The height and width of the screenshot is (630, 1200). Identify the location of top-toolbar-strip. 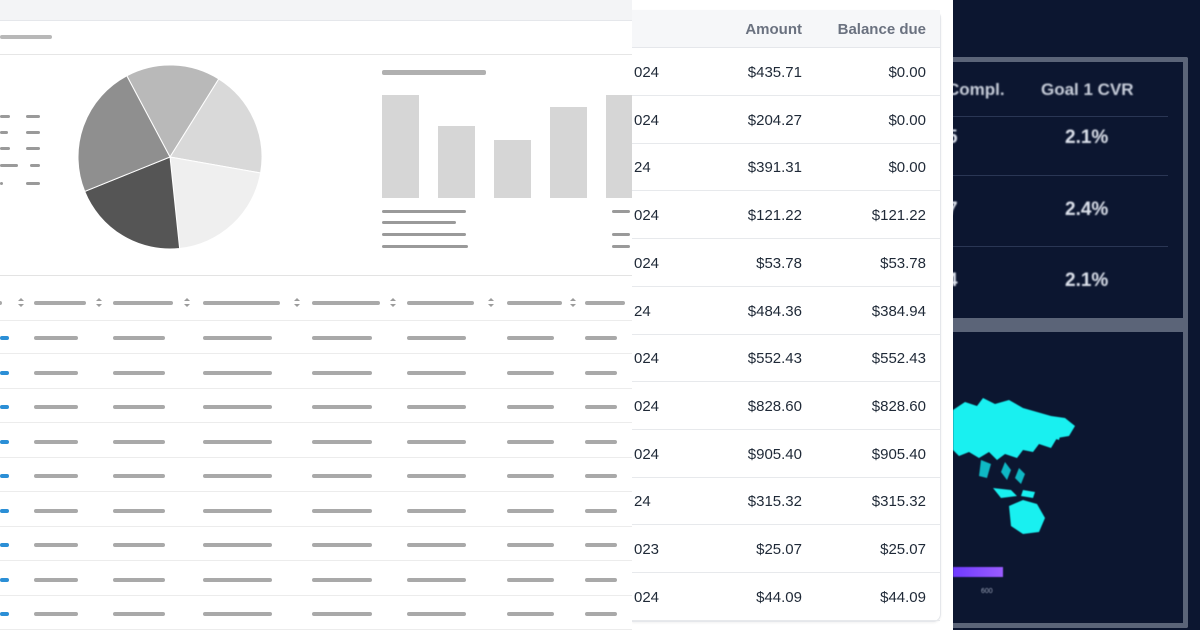
(316, 10).